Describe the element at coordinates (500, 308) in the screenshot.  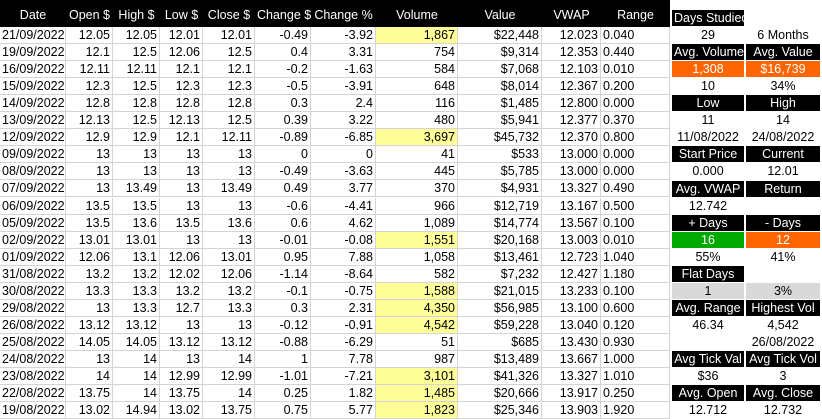
I see `table-cell: $56,985` at that location.